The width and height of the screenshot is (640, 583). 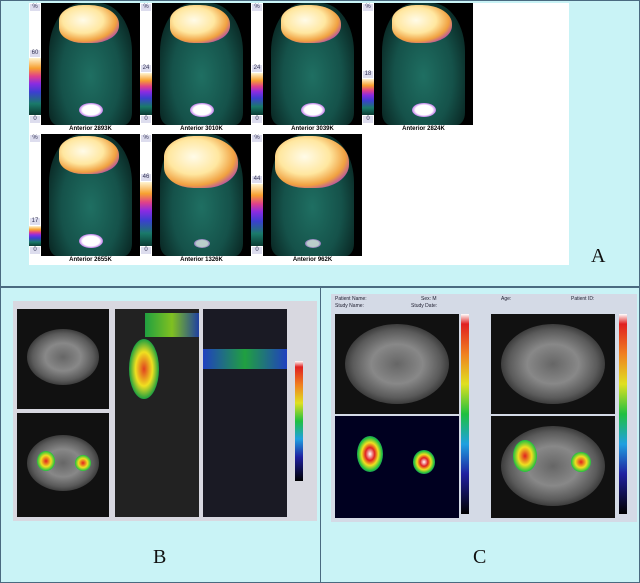 I want to click on image-caption: Anterior 2824K, so click(x=423, y=129).